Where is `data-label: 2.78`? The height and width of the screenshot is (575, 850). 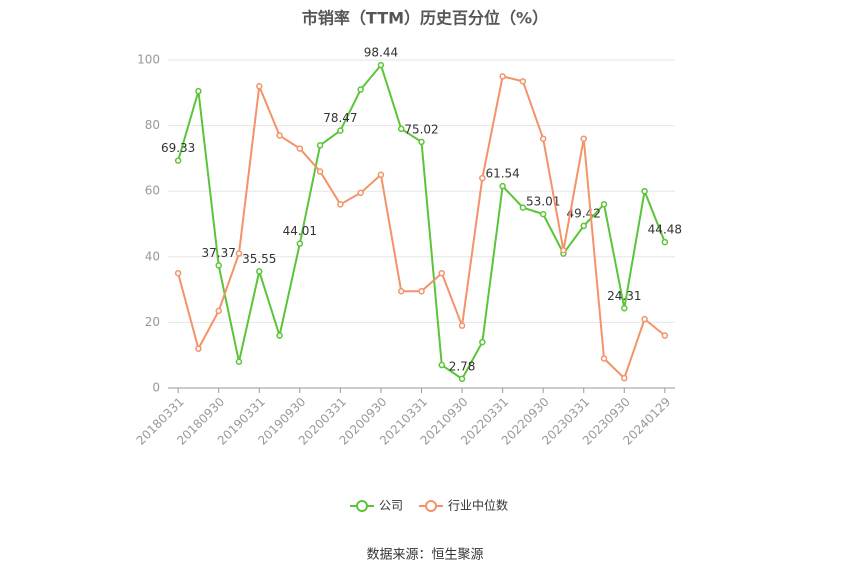 data-label: 2.78 is located at coordinates (462, 366).